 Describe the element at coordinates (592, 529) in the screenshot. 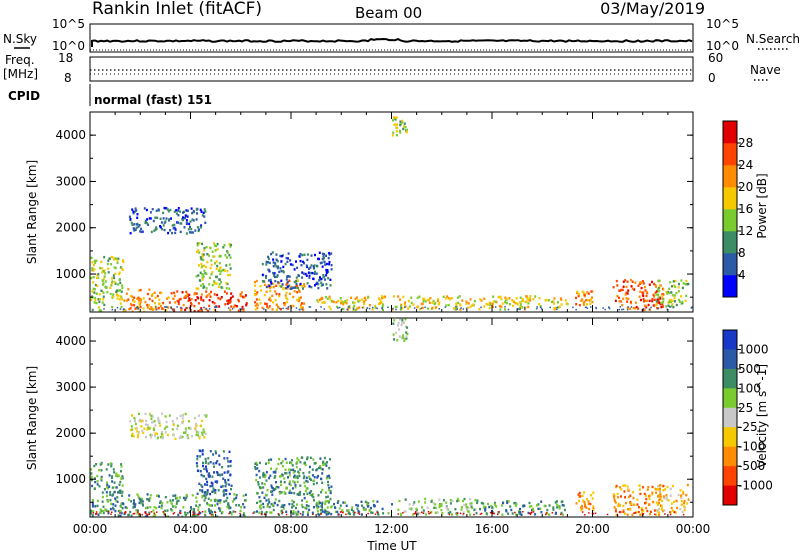

I see `x-tick-label: 20:00` at that location.